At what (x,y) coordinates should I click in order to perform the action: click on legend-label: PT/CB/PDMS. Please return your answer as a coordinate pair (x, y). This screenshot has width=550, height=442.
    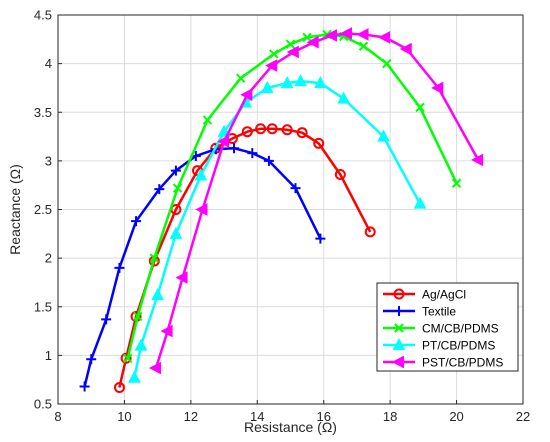
    Looking at the image, I should click on (458, 346).